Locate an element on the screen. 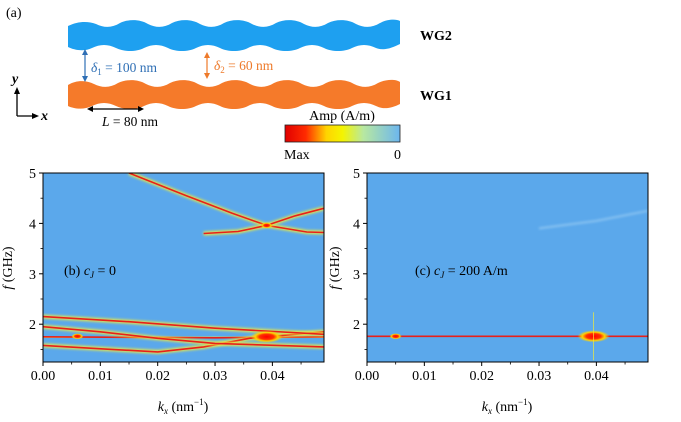  chart-b-ytick-label: 3 is located at coordinates (32, 275).